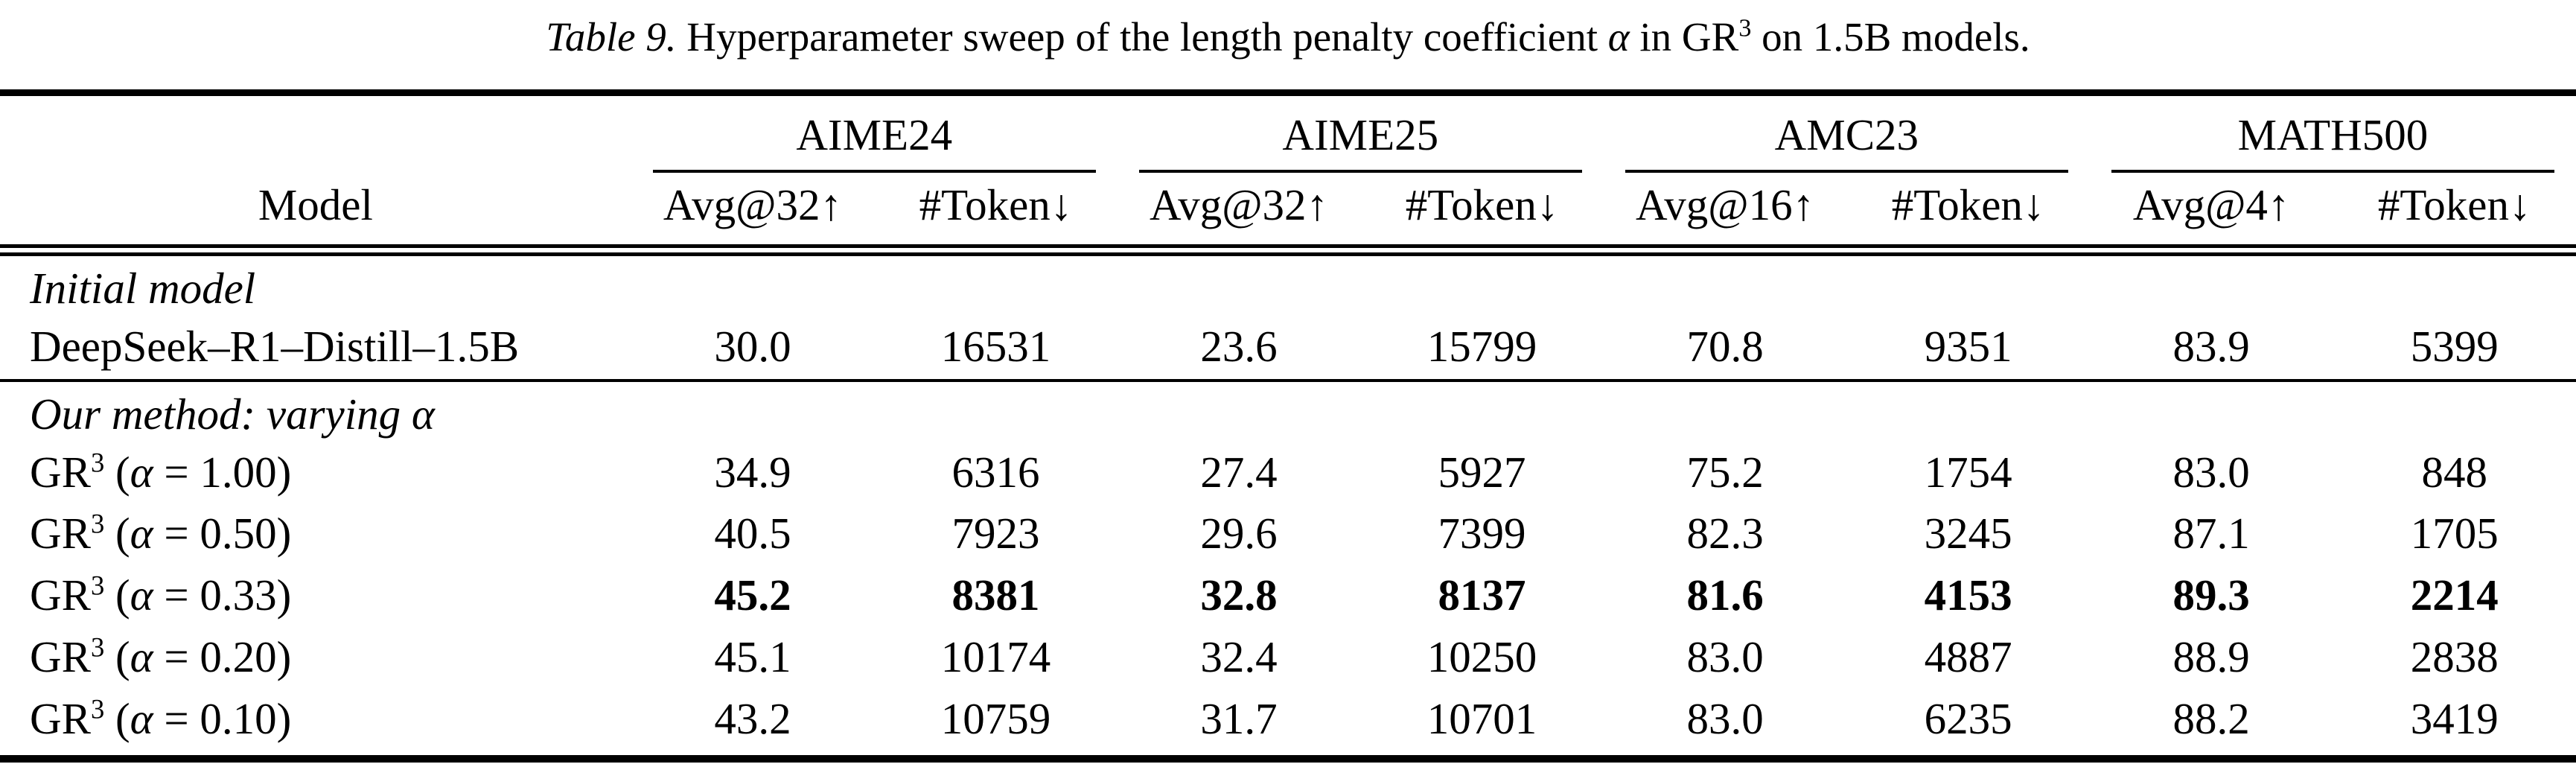  I want to click on metric-cell: 3419, so click(2454, 726).